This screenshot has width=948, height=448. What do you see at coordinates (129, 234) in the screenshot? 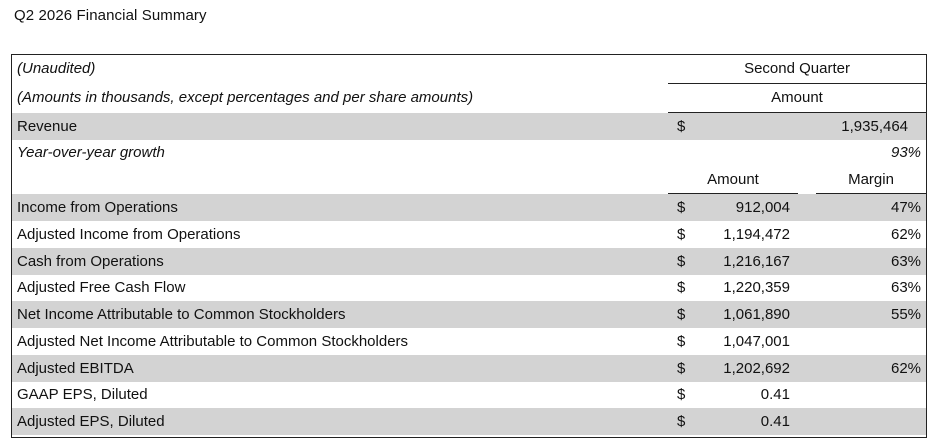
I see `row-label: Adjusted Income from Operations` at bounding box center [129, 234].